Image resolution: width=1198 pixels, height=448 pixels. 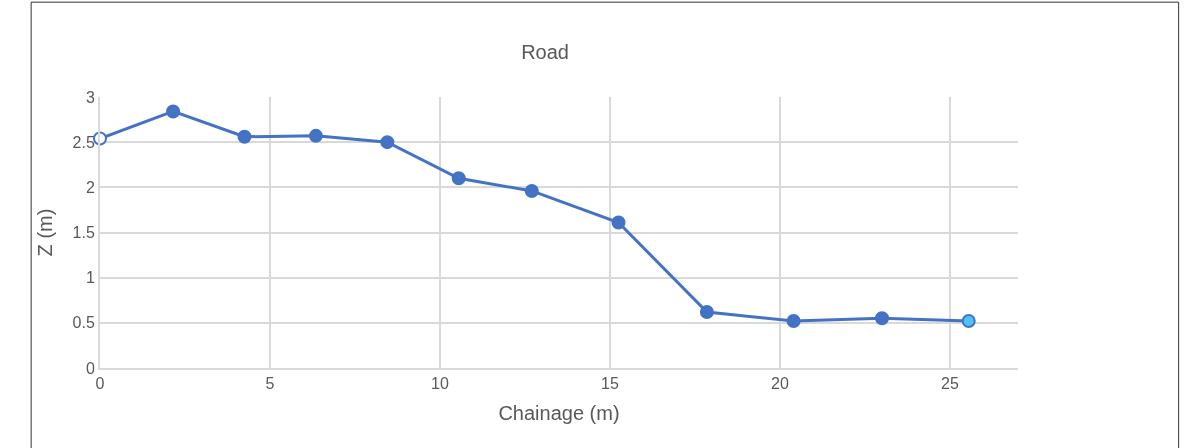 What do you see at coordinates (90, 278) in the screenshot?
I see `y-tick-label: 1` at bounding box center [90, 278].